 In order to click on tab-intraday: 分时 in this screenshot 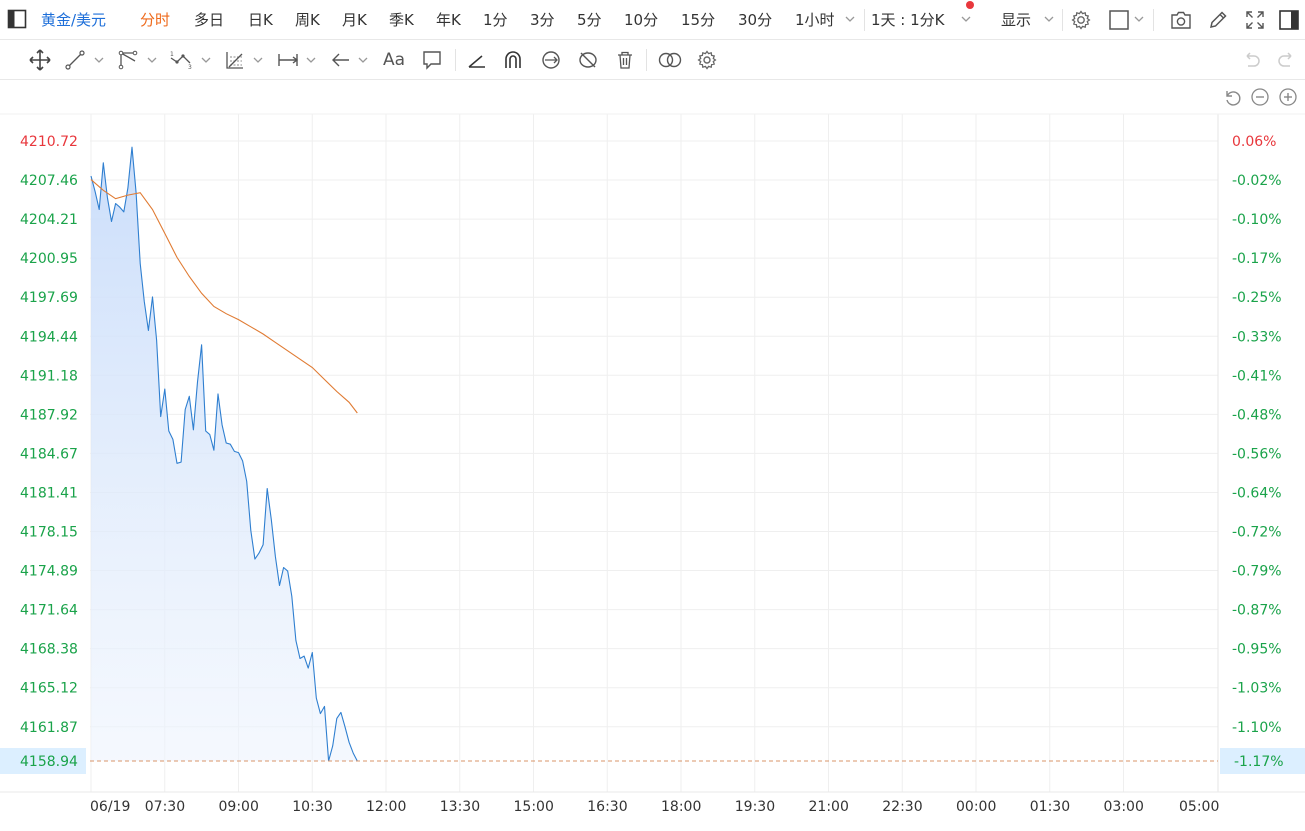, I will do `click(155, 20)`.